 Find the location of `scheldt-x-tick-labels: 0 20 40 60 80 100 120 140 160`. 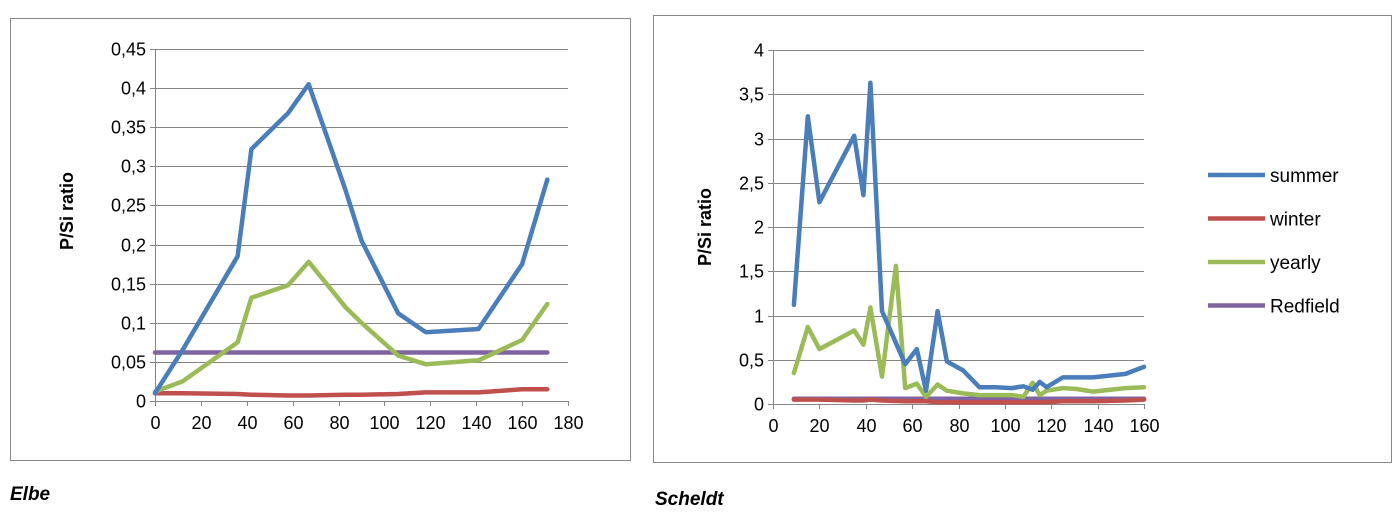

scheldt-x-tick-labels: 0 20 40 60 80 100 120 140 160 is located at coordinates (963, 426).